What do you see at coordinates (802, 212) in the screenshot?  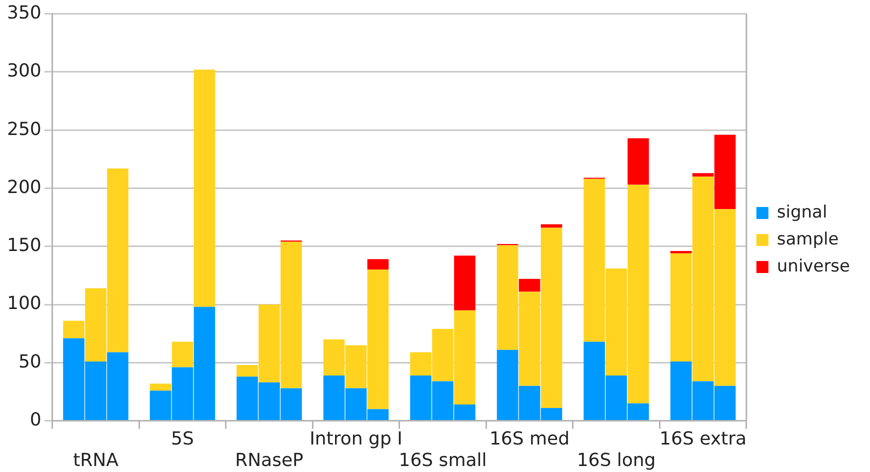 I see `legend-label: signal` at bounding box center [802, 212].